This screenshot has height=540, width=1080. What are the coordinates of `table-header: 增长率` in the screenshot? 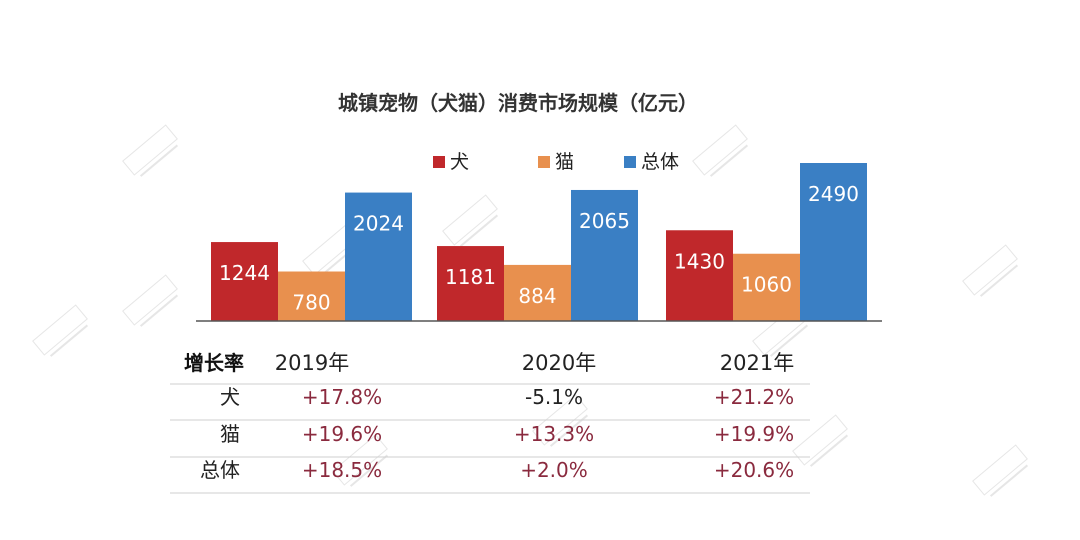 It's located at (214, 363).